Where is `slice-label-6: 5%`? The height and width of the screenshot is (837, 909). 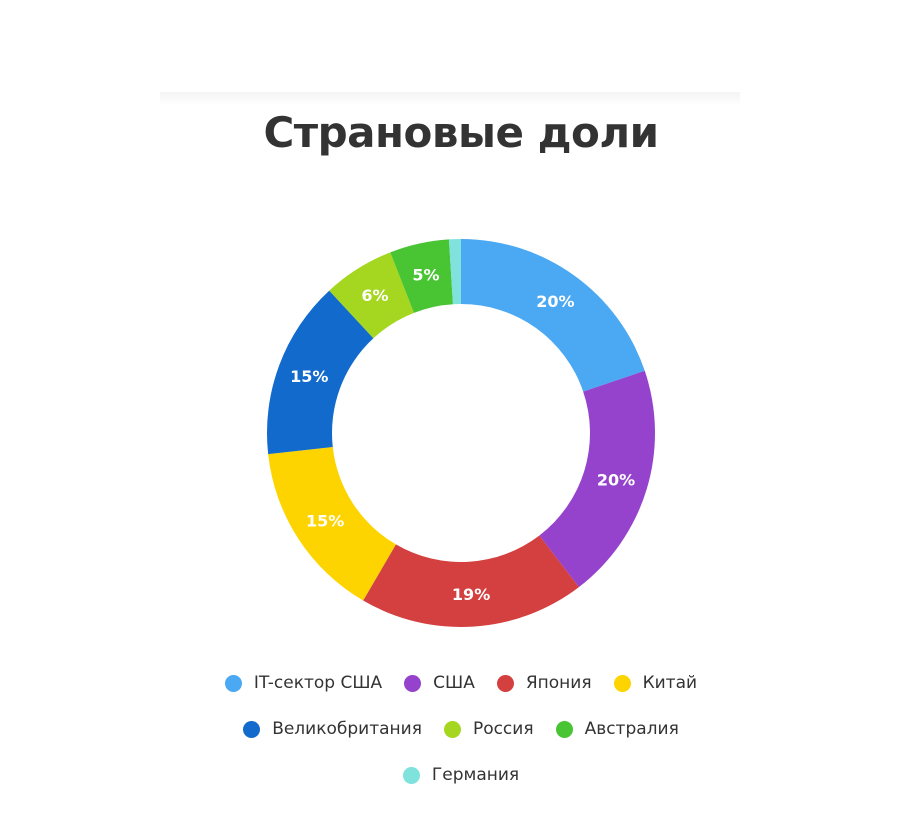 slice-label-6: 5% is located at coordinates (425, 274).